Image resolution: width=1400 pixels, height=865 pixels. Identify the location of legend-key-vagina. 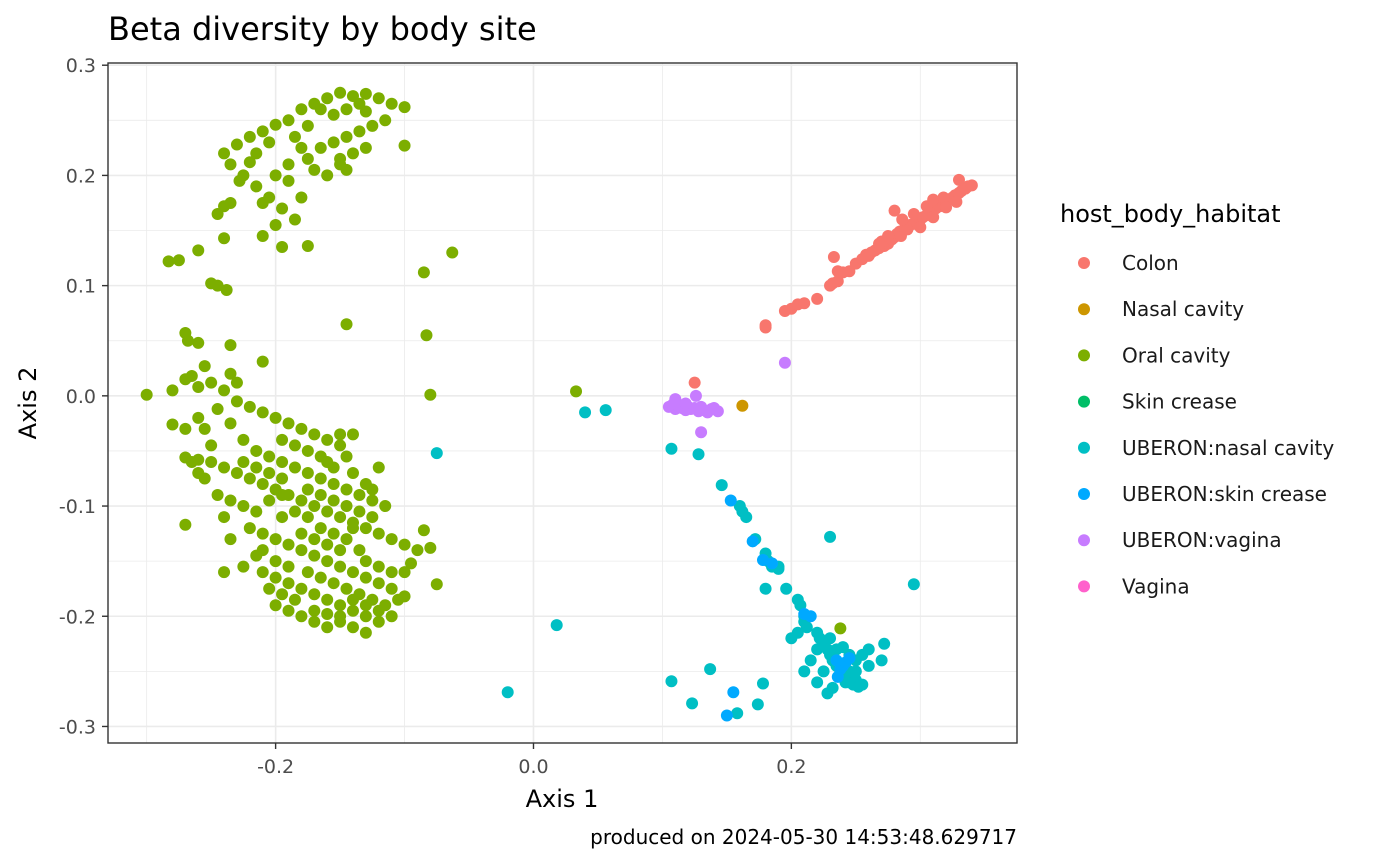
(1084, 586).